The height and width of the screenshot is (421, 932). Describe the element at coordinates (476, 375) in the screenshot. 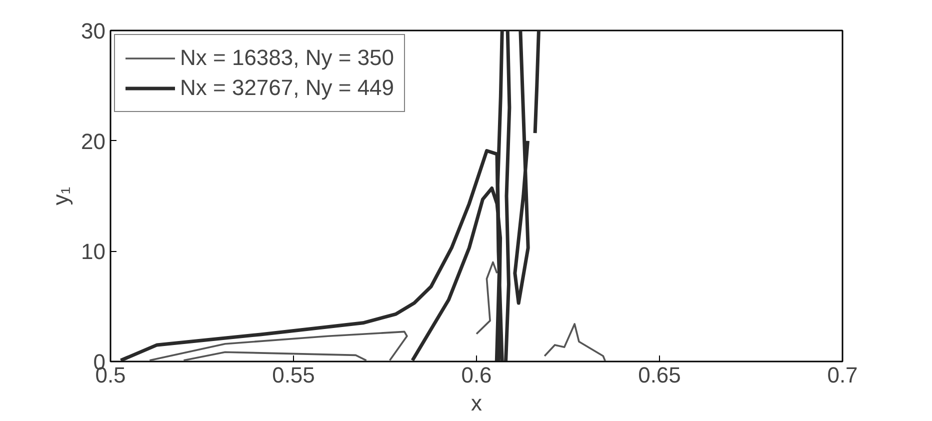

I see `x-tick-label: 0.6` at that location.